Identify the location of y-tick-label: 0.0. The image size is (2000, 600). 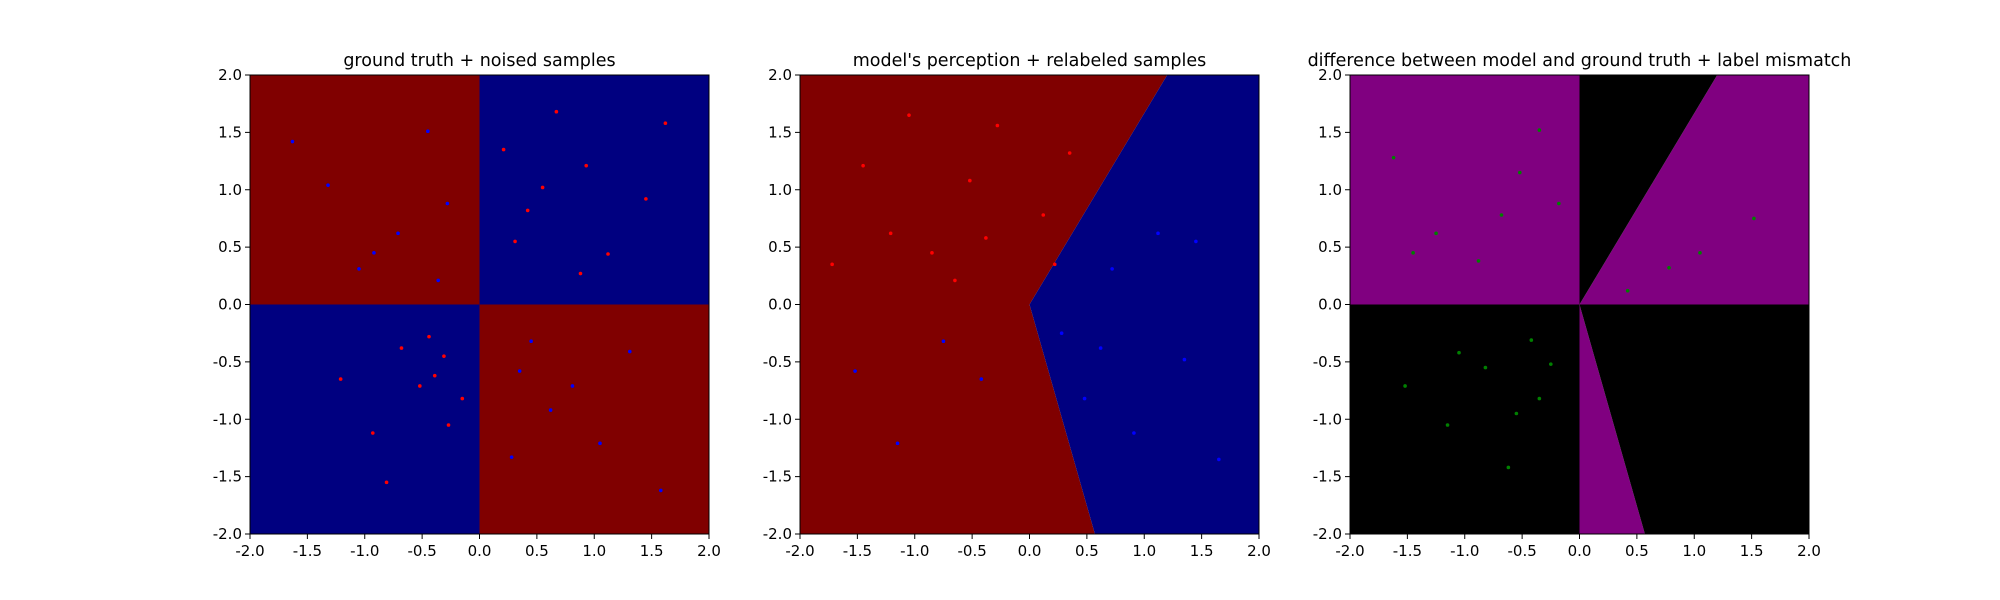
(230, 305).